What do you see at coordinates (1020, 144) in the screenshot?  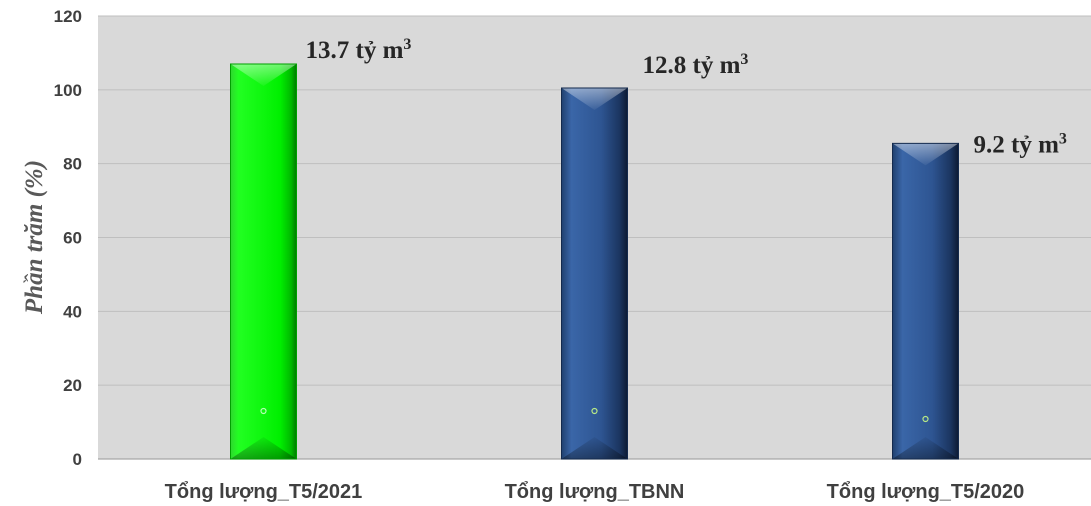 I see `data-label: 9.2 tỷ m3` at bounding box center [1020, 144].